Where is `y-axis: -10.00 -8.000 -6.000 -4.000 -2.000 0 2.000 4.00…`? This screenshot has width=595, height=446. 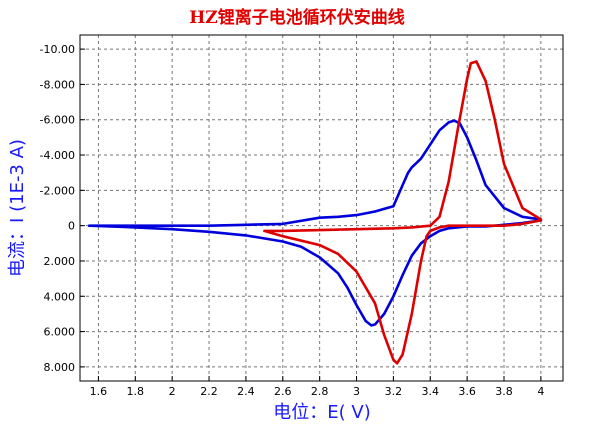 y-axis: -10.00 -8.000 -6.000 -4.000 -2.000 0 2.000 4.00… is located at coordinates (62, 208).